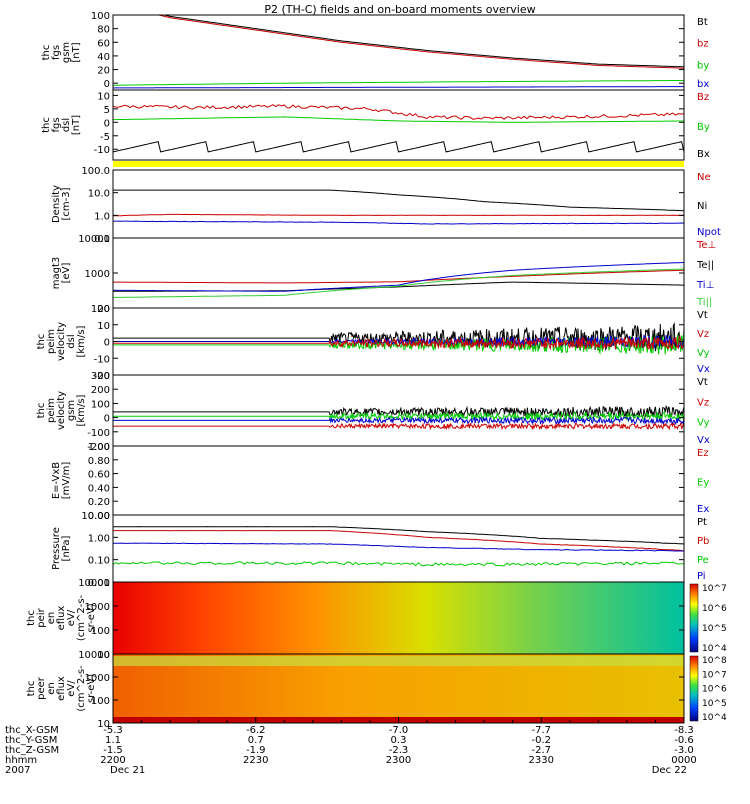  I want to click on legend-entry-Bx: Bx, so click(703, 154).